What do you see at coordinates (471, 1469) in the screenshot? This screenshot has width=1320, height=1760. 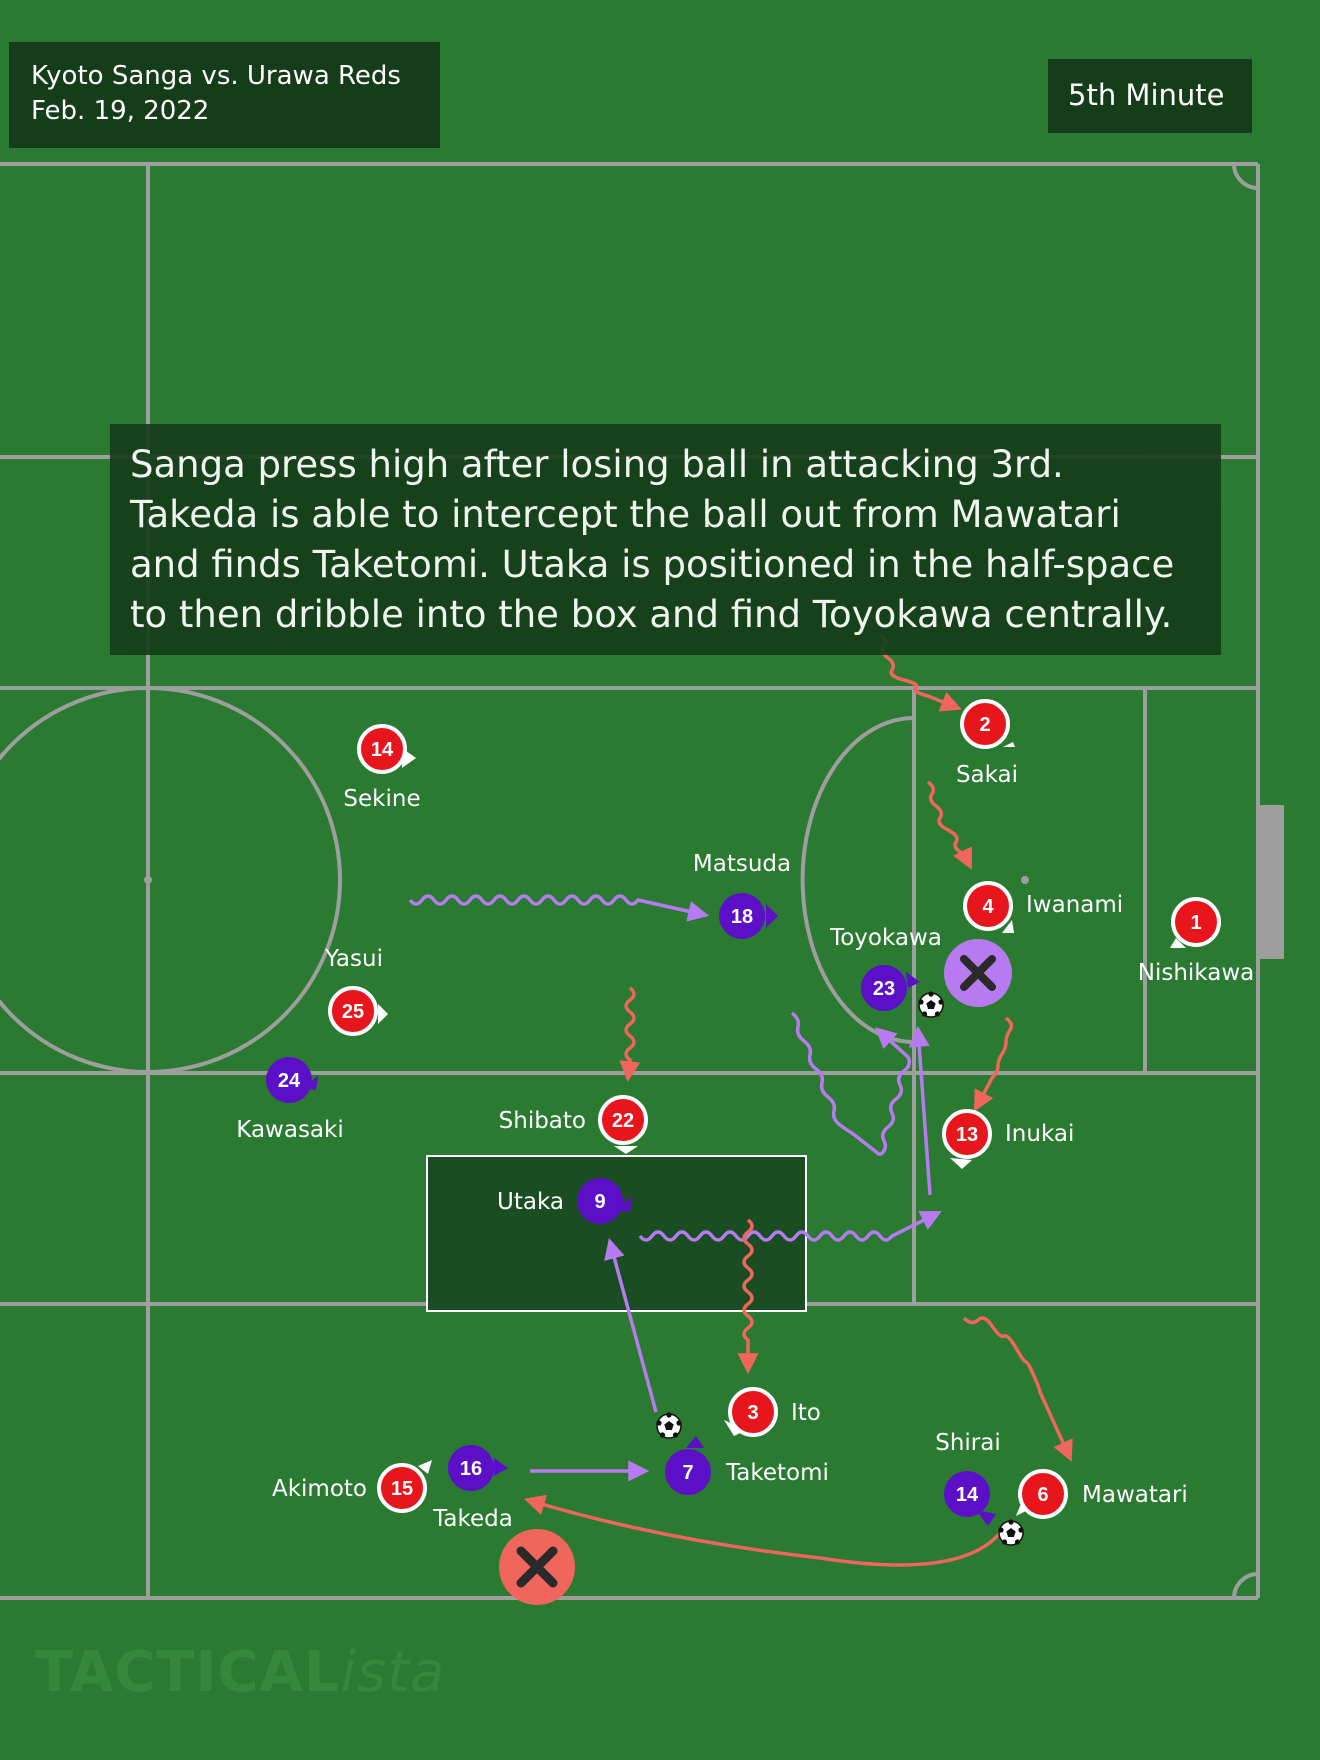 I see `svg-text: 16` at bounding box center [471, 1469].